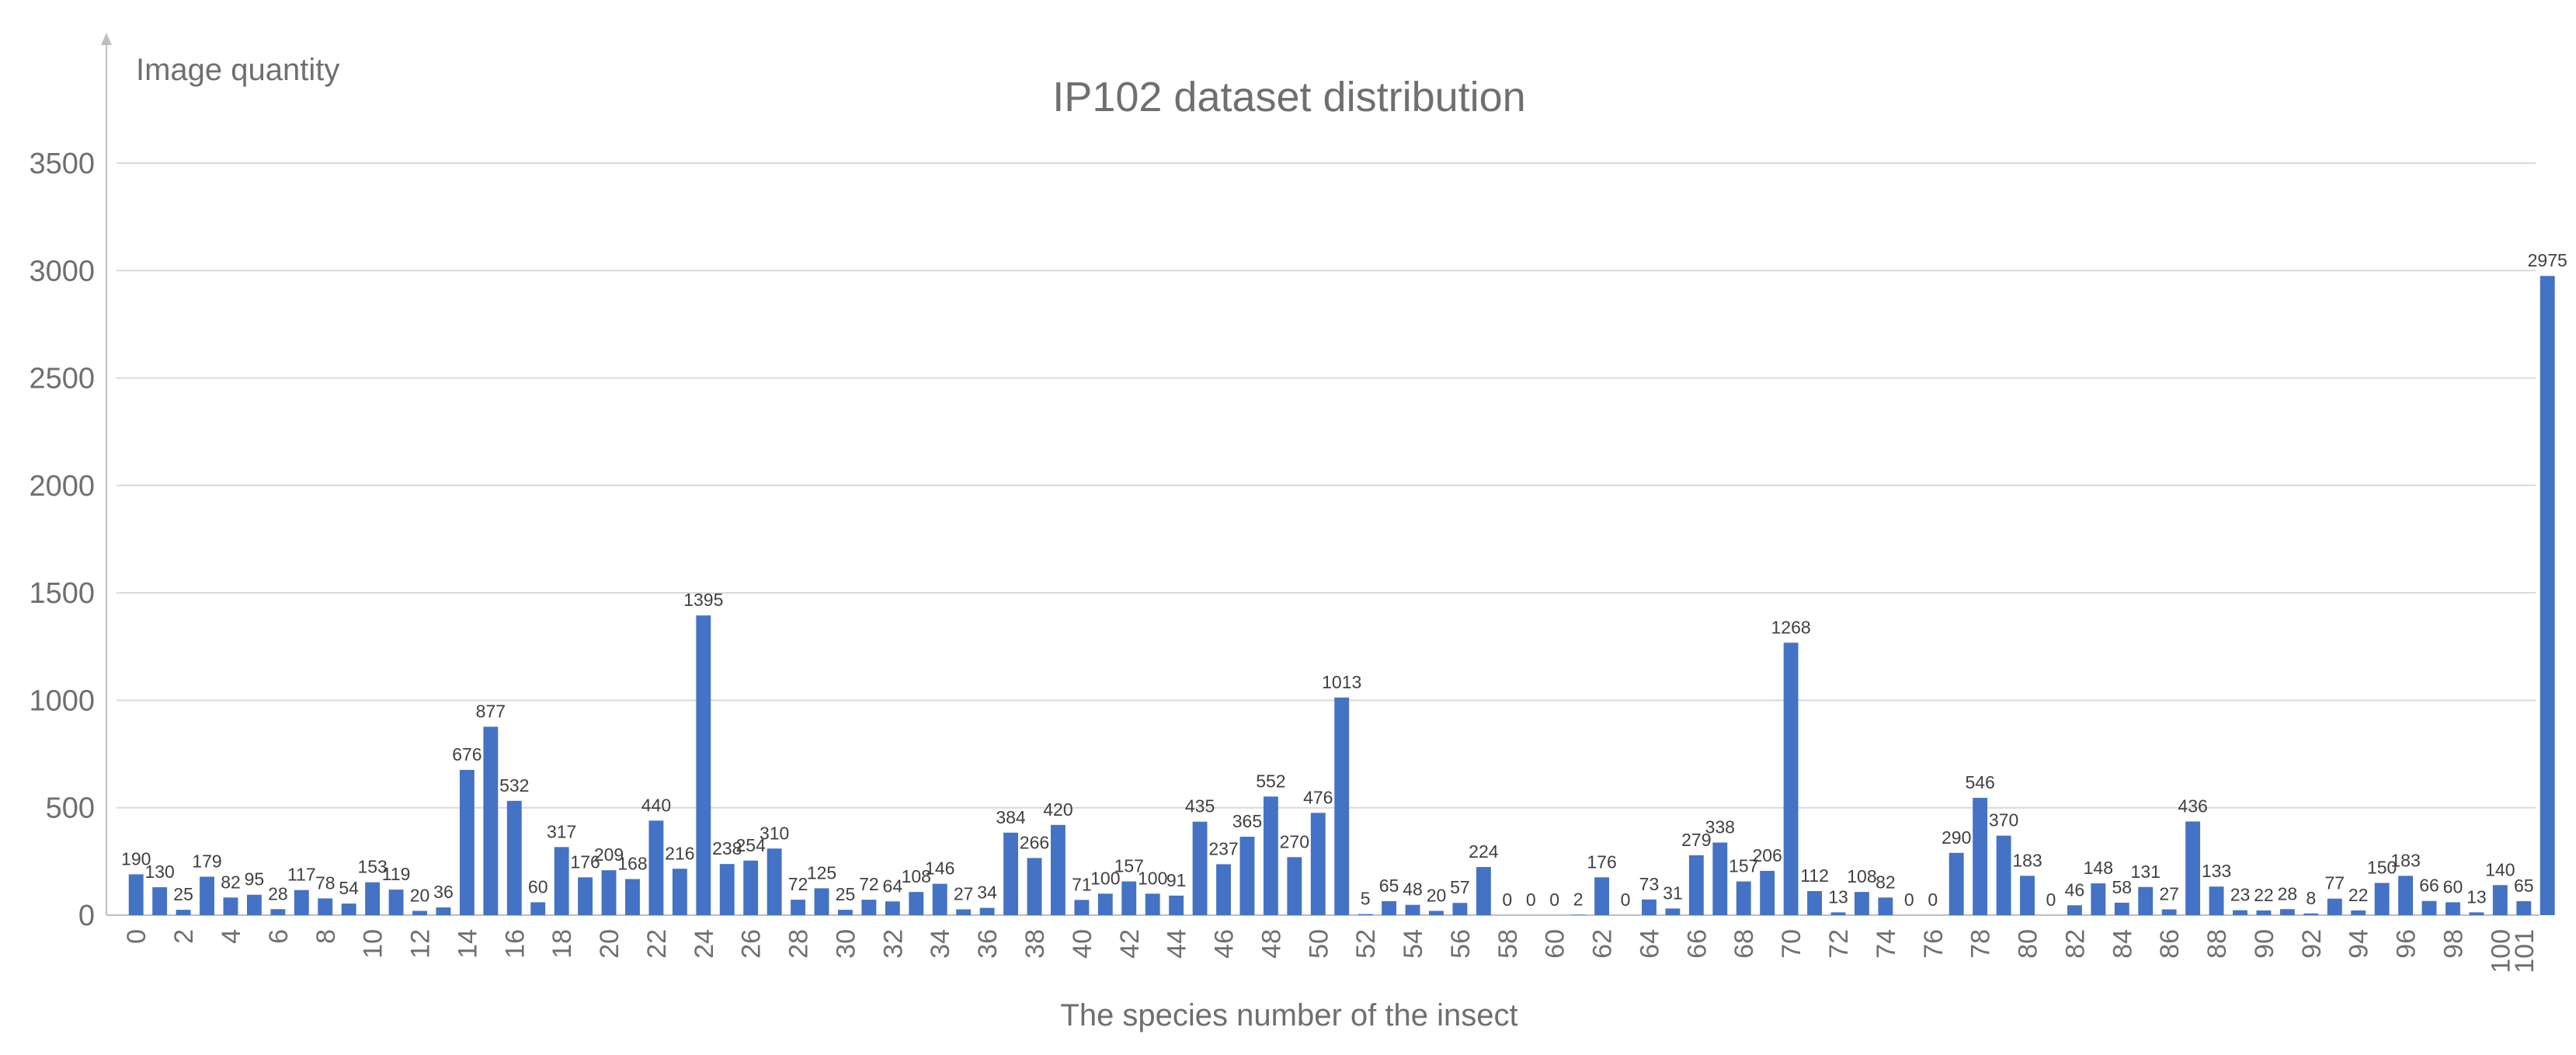 This screenshot has width=2576, height=1055. What do you see at coordinates (846, 894) in the screenshot?
I see `data-label-30: 25` at bounding box center [846, 894].